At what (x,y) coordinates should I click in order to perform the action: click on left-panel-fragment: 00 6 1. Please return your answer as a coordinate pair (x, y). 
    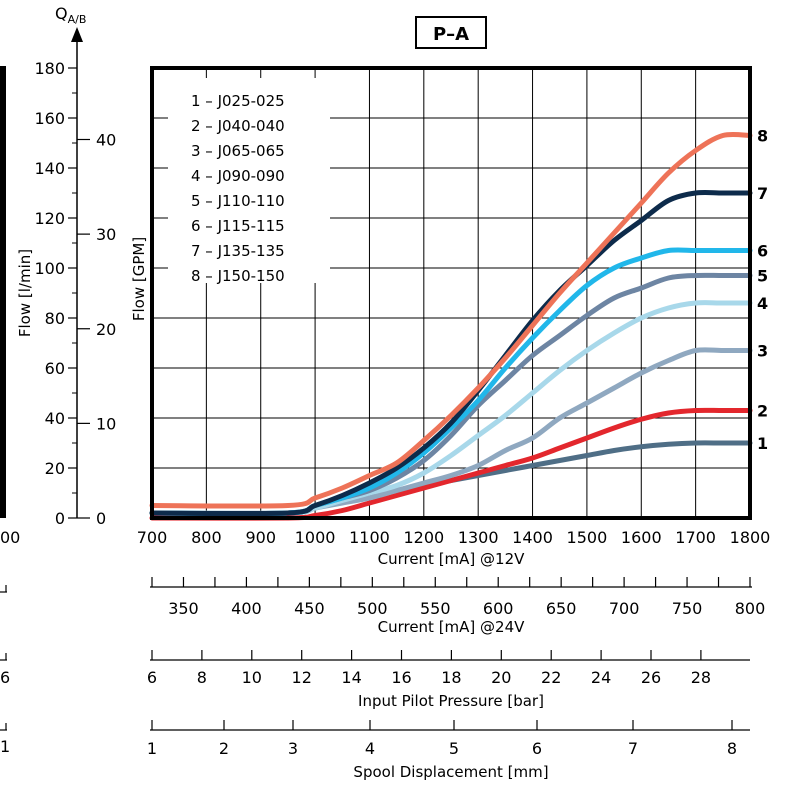
    Looking at the image, I should click on (10, 411).